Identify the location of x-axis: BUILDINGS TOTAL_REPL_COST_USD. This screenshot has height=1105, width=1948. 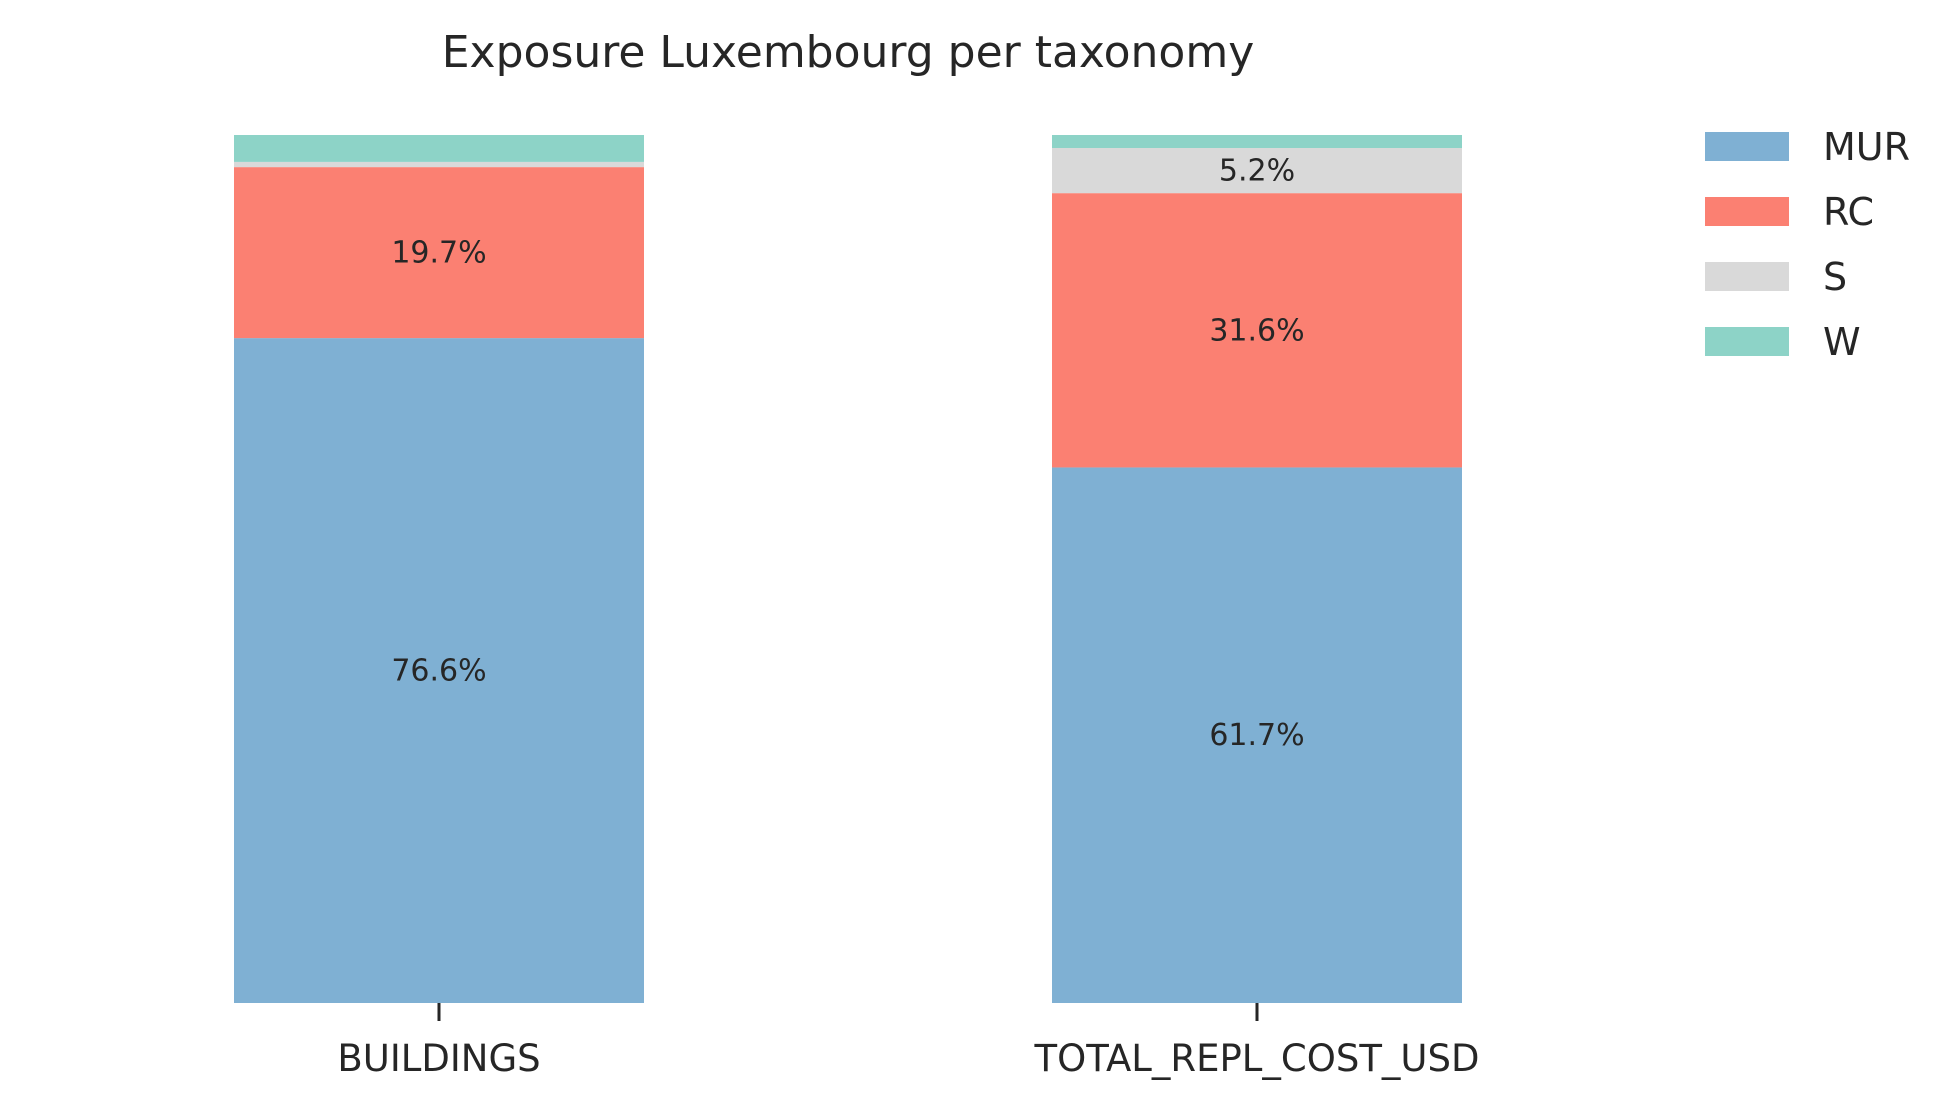
(908, 1041).